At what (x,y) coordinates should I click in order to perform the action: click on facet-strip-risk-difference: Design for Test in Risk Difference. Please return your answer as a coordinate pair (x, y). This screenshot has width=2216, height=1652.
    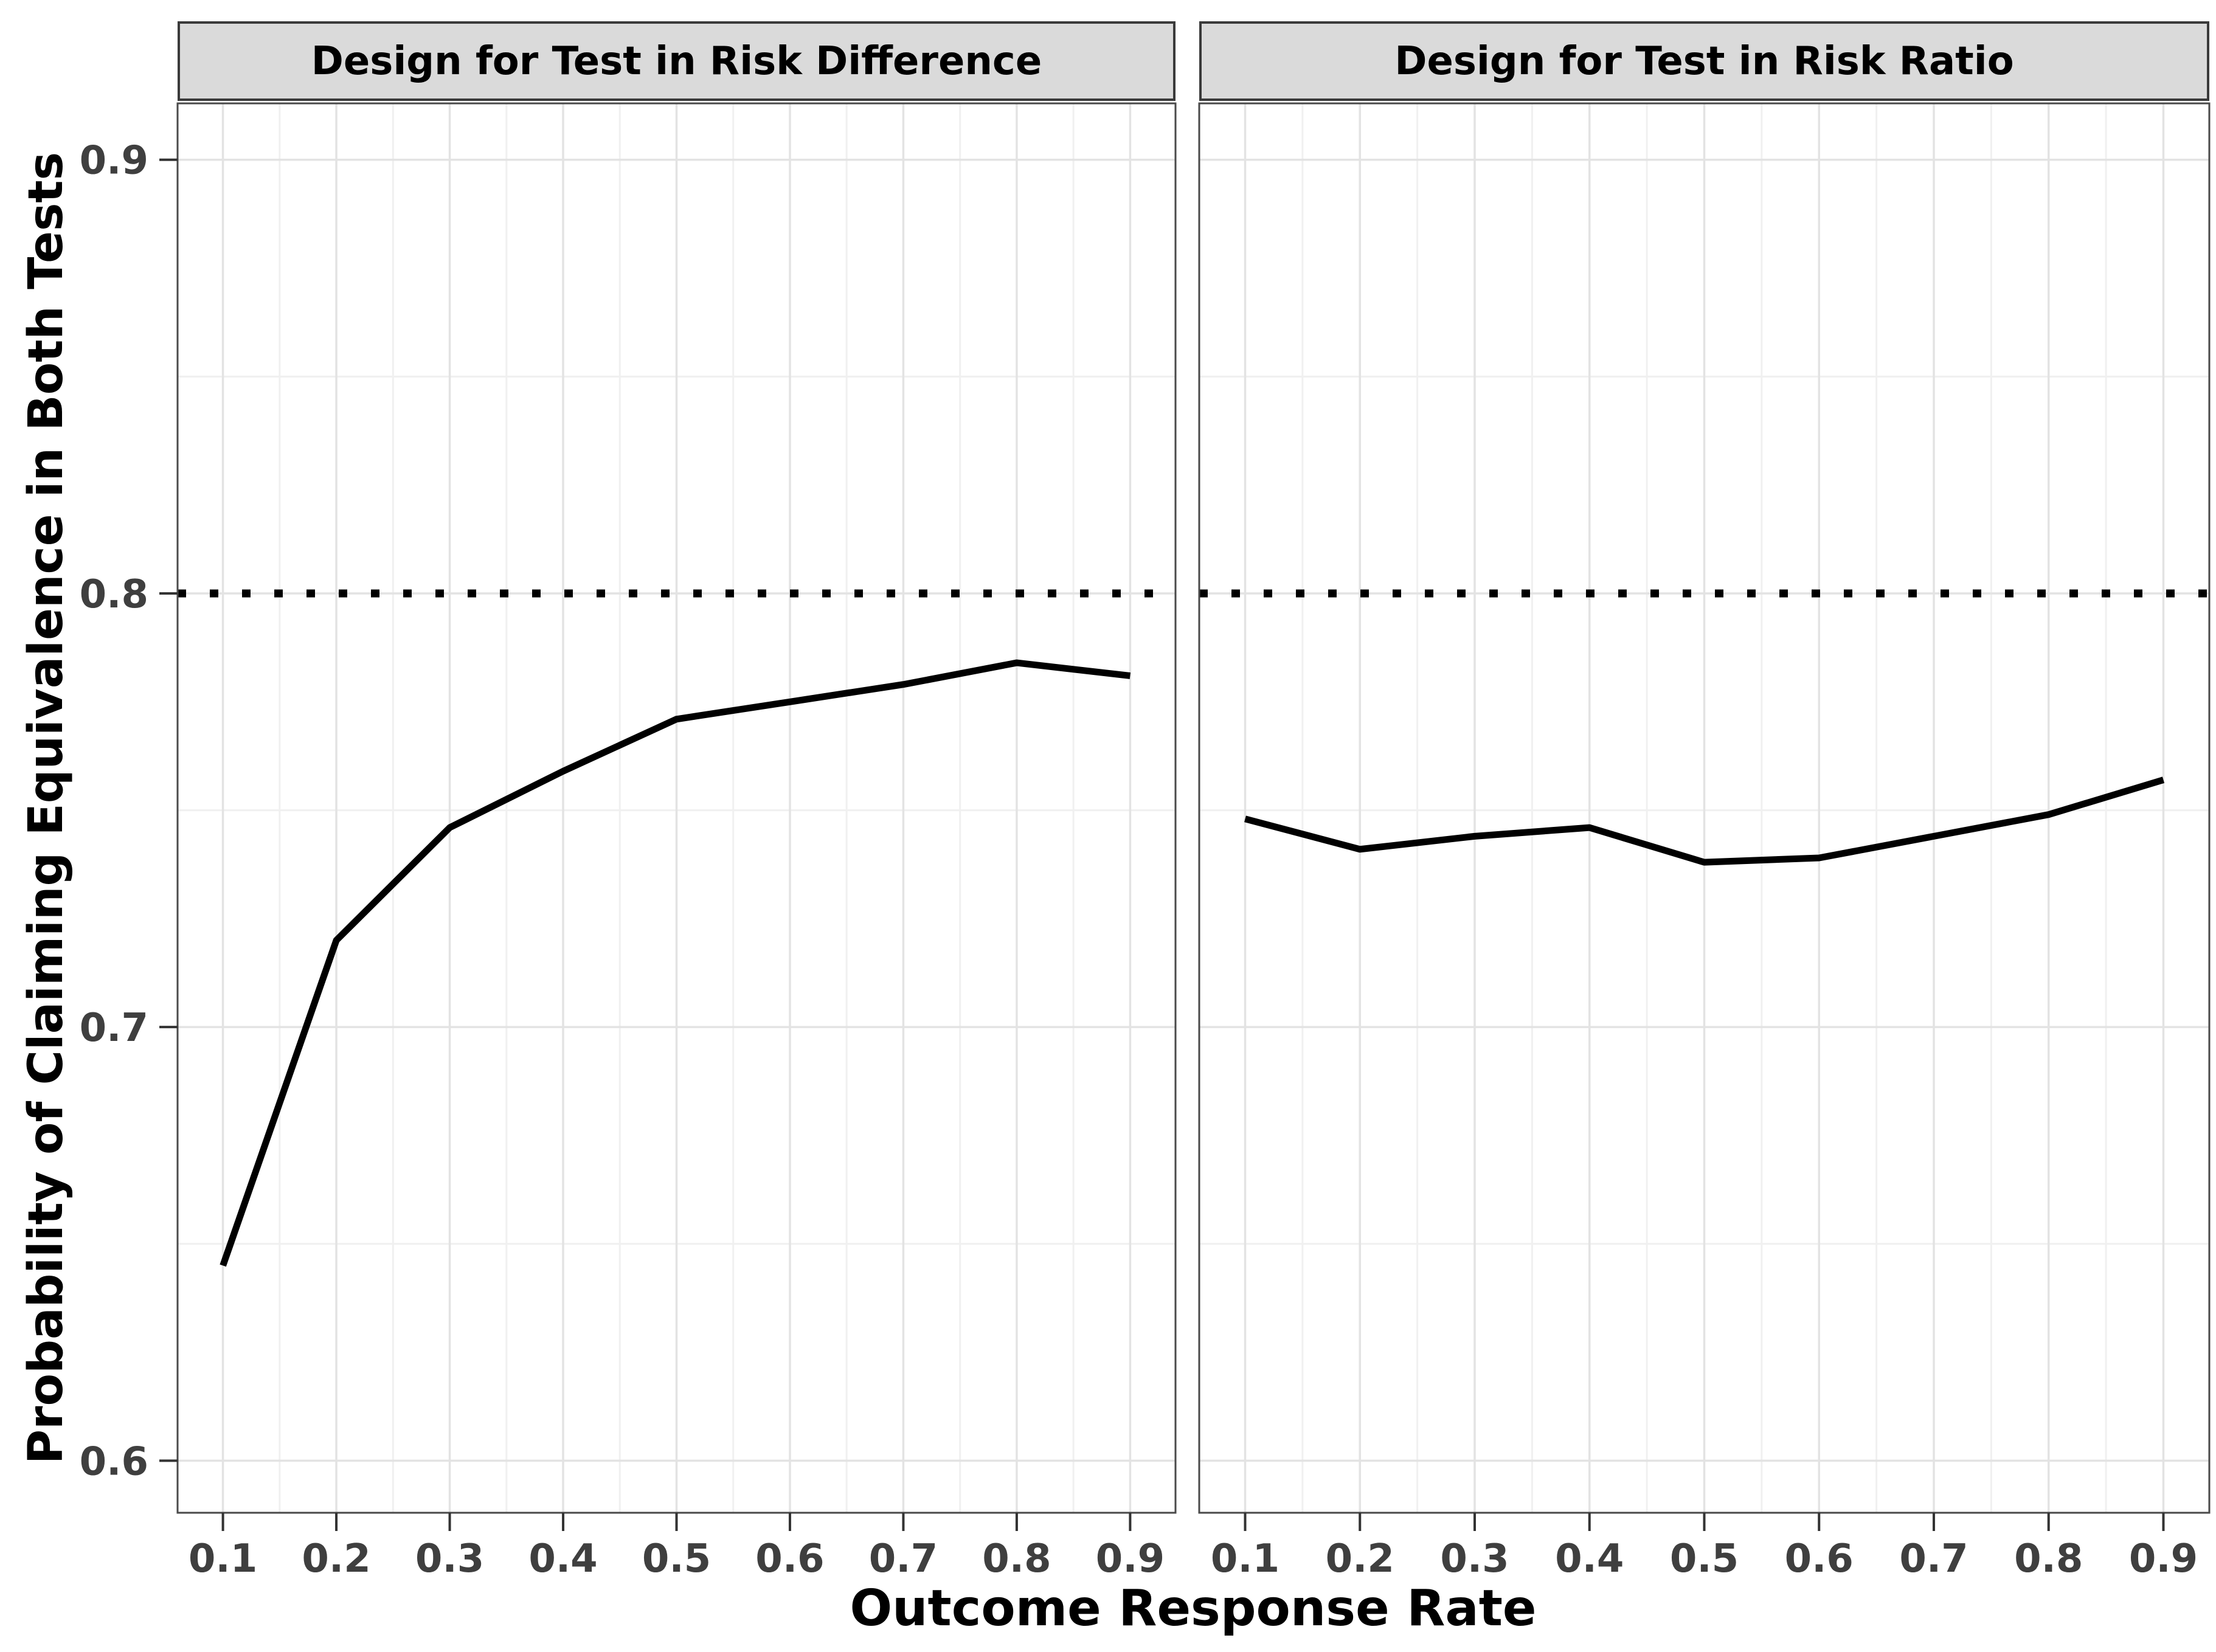
    Looking at the image, I should click on (677, 61).